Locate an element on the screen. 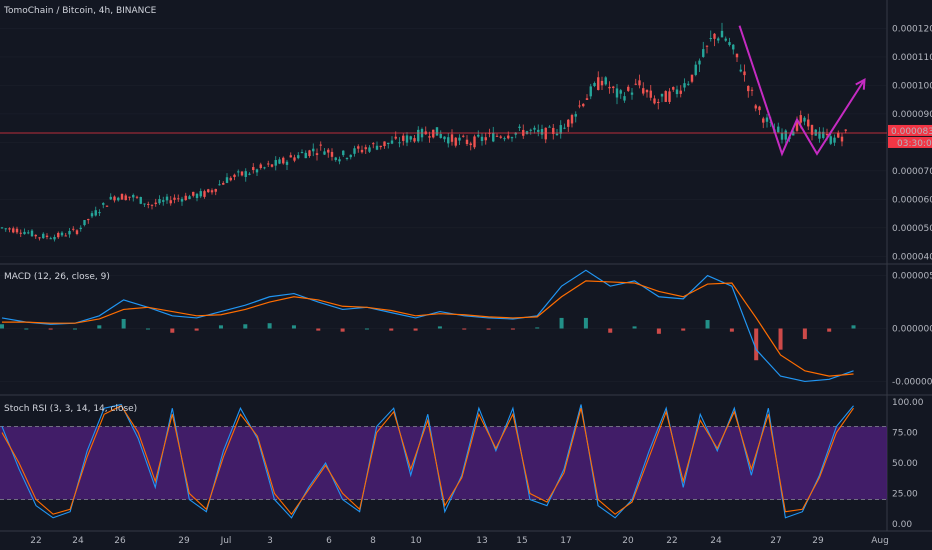  time-tick-label: 8 is located at coordinates (373, 541).